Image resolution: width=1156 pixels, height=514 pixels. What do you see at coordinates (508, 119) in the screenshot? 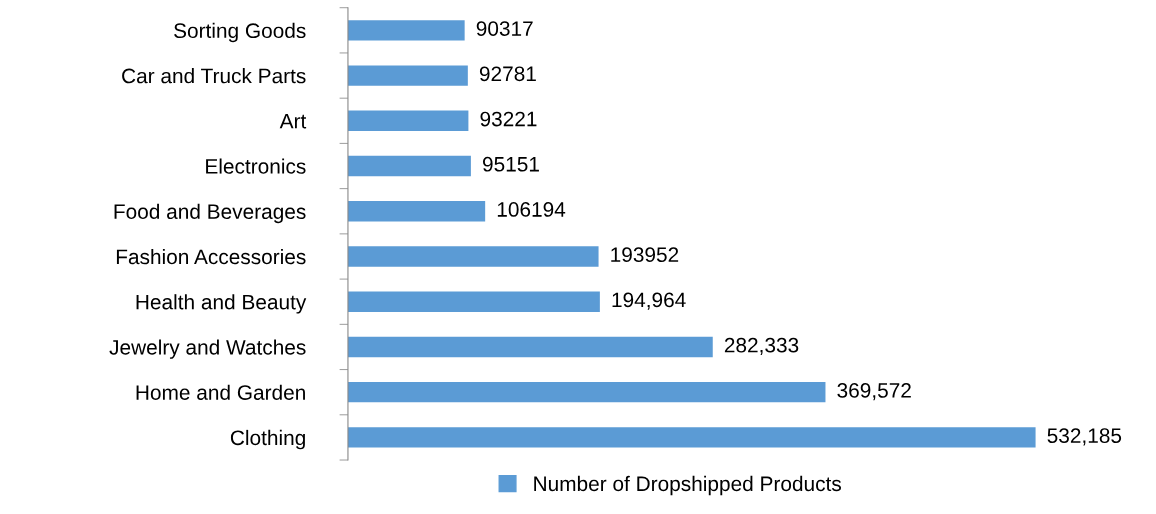
I see `data-label: 93221` at bounding box center [508, 119].